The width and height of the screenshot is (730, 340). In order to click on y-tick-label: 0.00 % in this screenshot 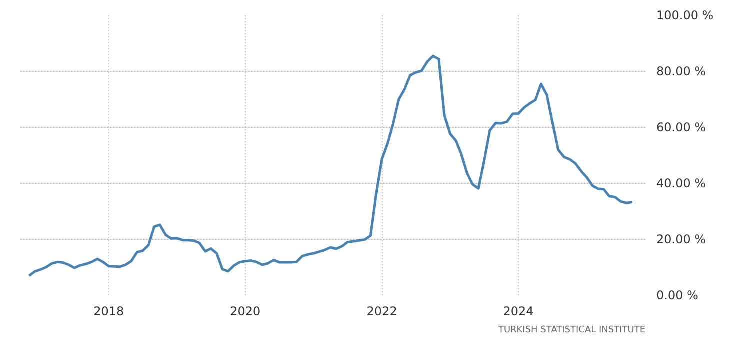, I will do `click(677, 295)`.